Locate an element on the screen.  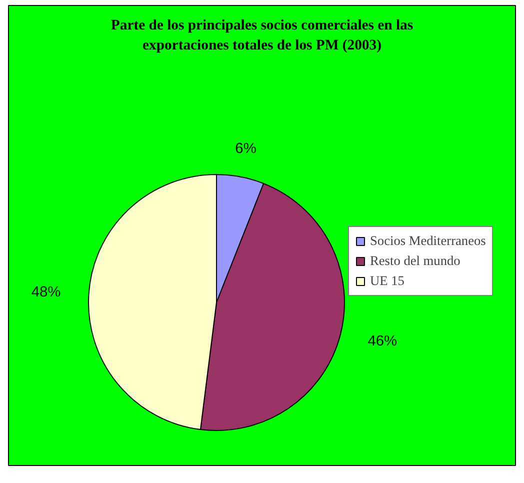
legend-label: Socios Mediterraneos is located at coordinates (428, 241).